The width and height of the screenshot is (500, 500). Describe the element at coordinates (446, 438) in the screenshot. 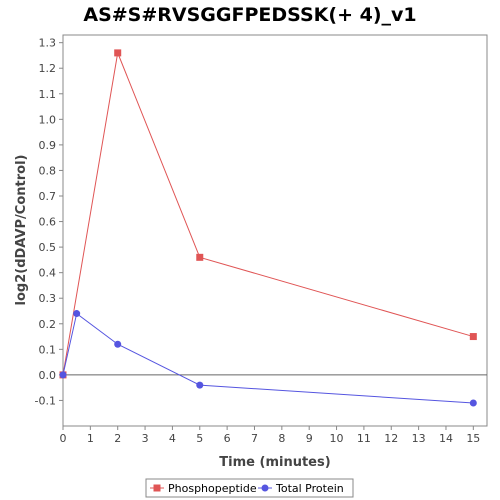

I see `x-tick-label: 14` at that location.